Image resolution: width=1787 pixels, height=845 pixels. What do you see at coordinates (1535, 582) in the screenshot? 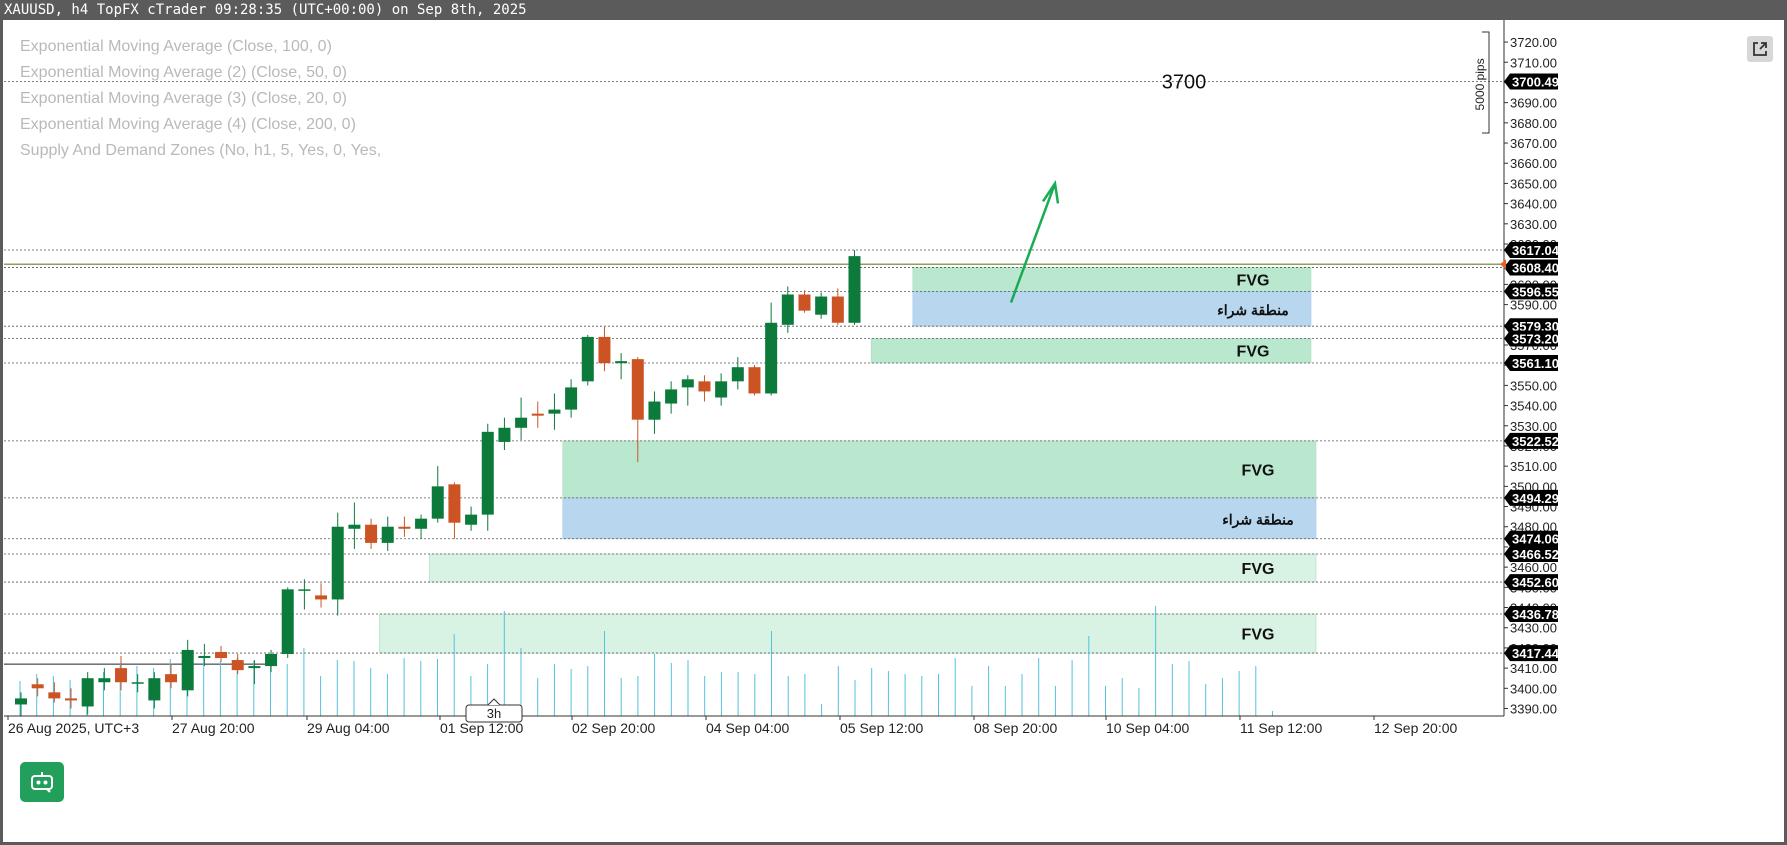
I see `price-tag-label: 3452.60` at bounding box center [1535, 582].